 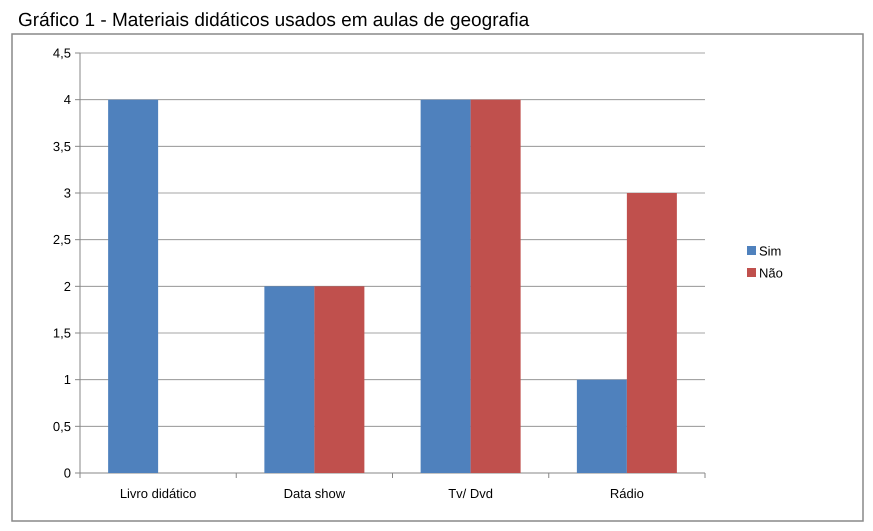 What do you see at coordinates (67, 100) in the screenshot?
I see `y-tick-label: 4` at bounding box center [67, 100].